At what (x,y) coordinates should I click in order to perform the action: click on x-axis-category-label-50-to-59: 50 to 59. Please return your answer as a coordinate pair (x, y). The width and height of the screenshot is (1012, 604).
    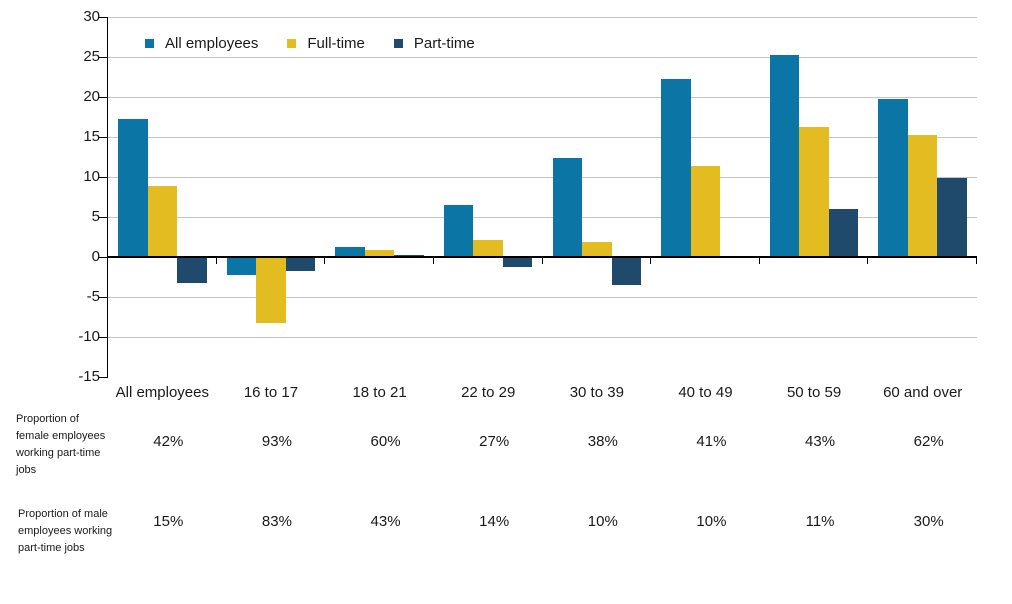
    Looking at the image, I should click on (814, 392).